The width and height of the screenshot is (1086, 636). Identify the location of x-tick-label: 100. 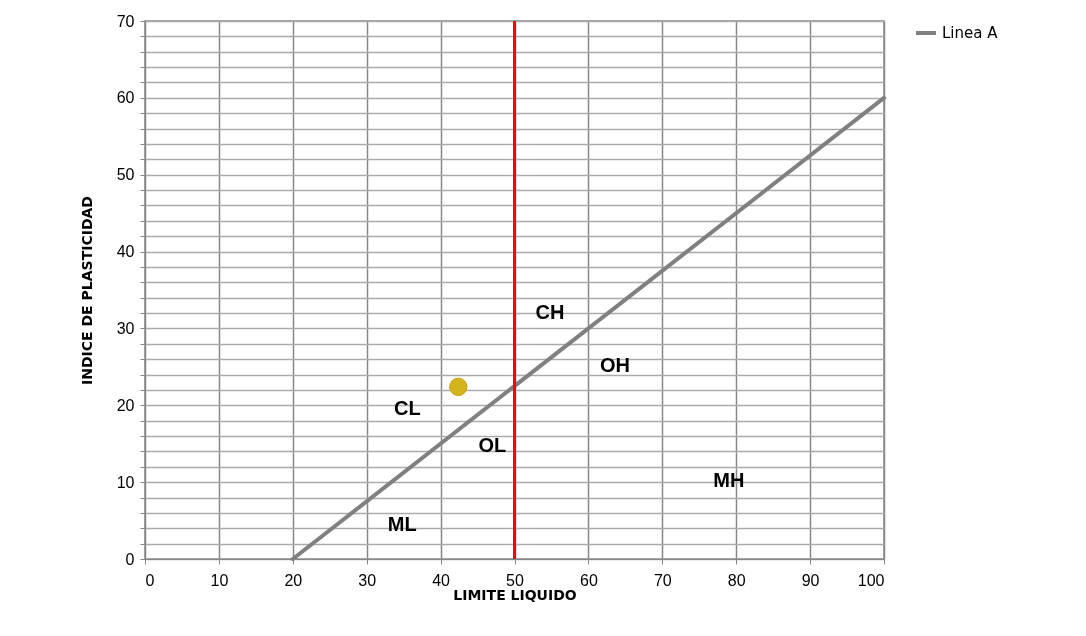
(871, 580).